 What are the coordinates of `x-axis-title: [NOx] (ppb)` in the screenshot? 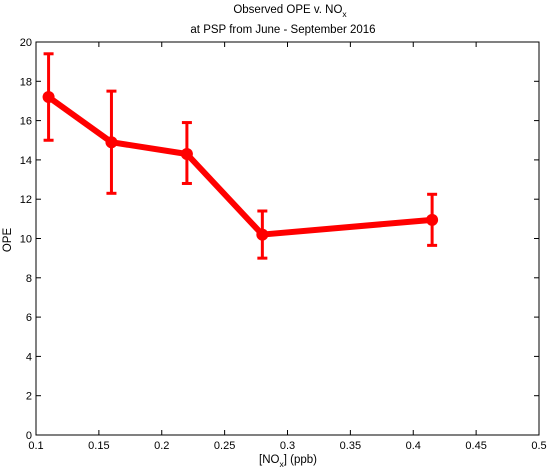 It's located at (288, 461).